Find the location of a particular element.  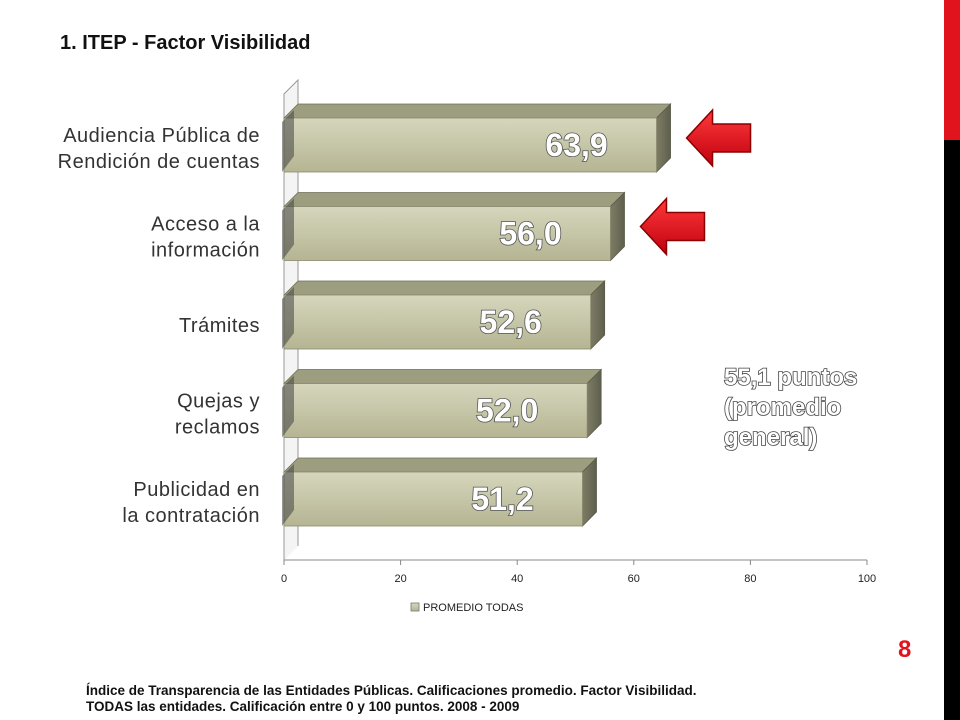

average-annotation: 55,1 puntos is located at coordinates (790, 377).